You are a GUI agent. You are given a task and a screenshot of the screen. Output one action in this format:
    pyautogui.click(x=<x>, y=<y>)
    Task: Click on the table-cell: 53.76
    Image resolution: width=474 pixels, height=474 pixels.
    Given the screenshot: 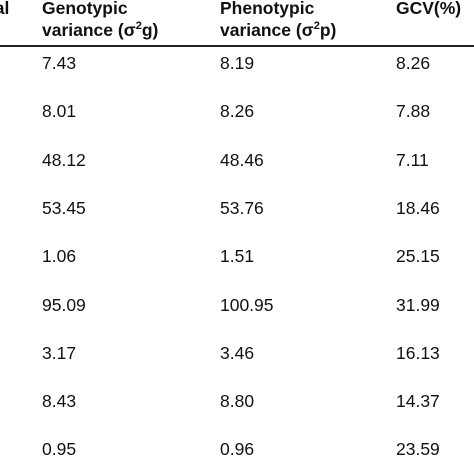 What is the action you would take?
    pyautogui.click(x=242, y=207)
    